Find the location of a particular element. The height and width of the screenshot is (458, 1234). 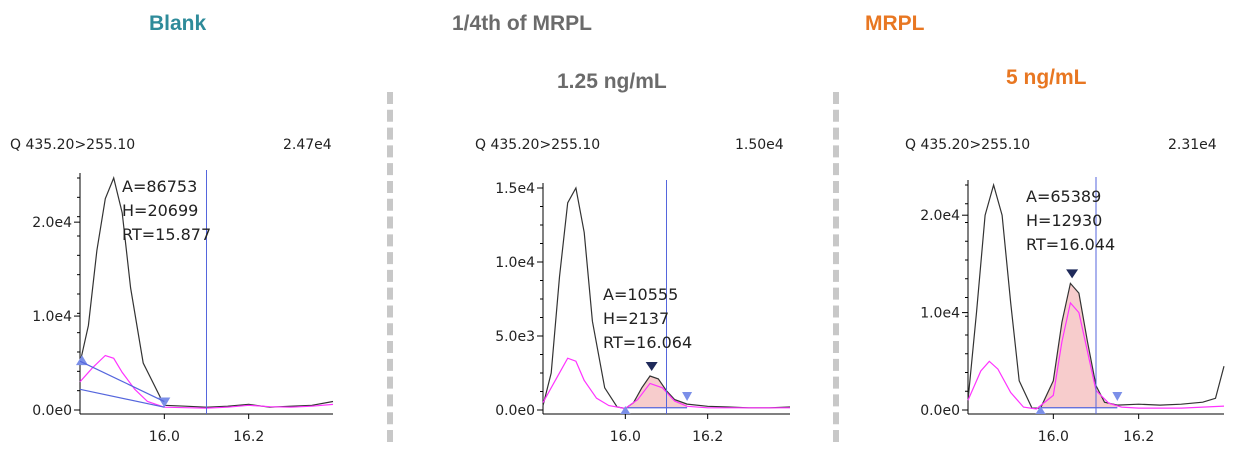

peak-annotation: A=65389 is located at coordinates (1063, 196).